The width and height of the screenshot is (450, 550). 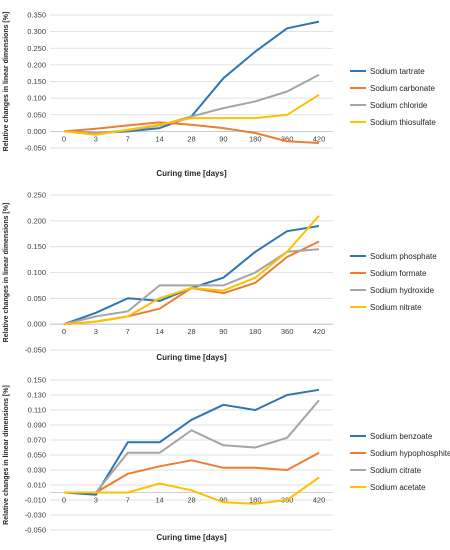 What do you see at coordinates (36, 15) in the screenshot?
I see `y-tick-label: 0.350` at bounding box center [36, 15].